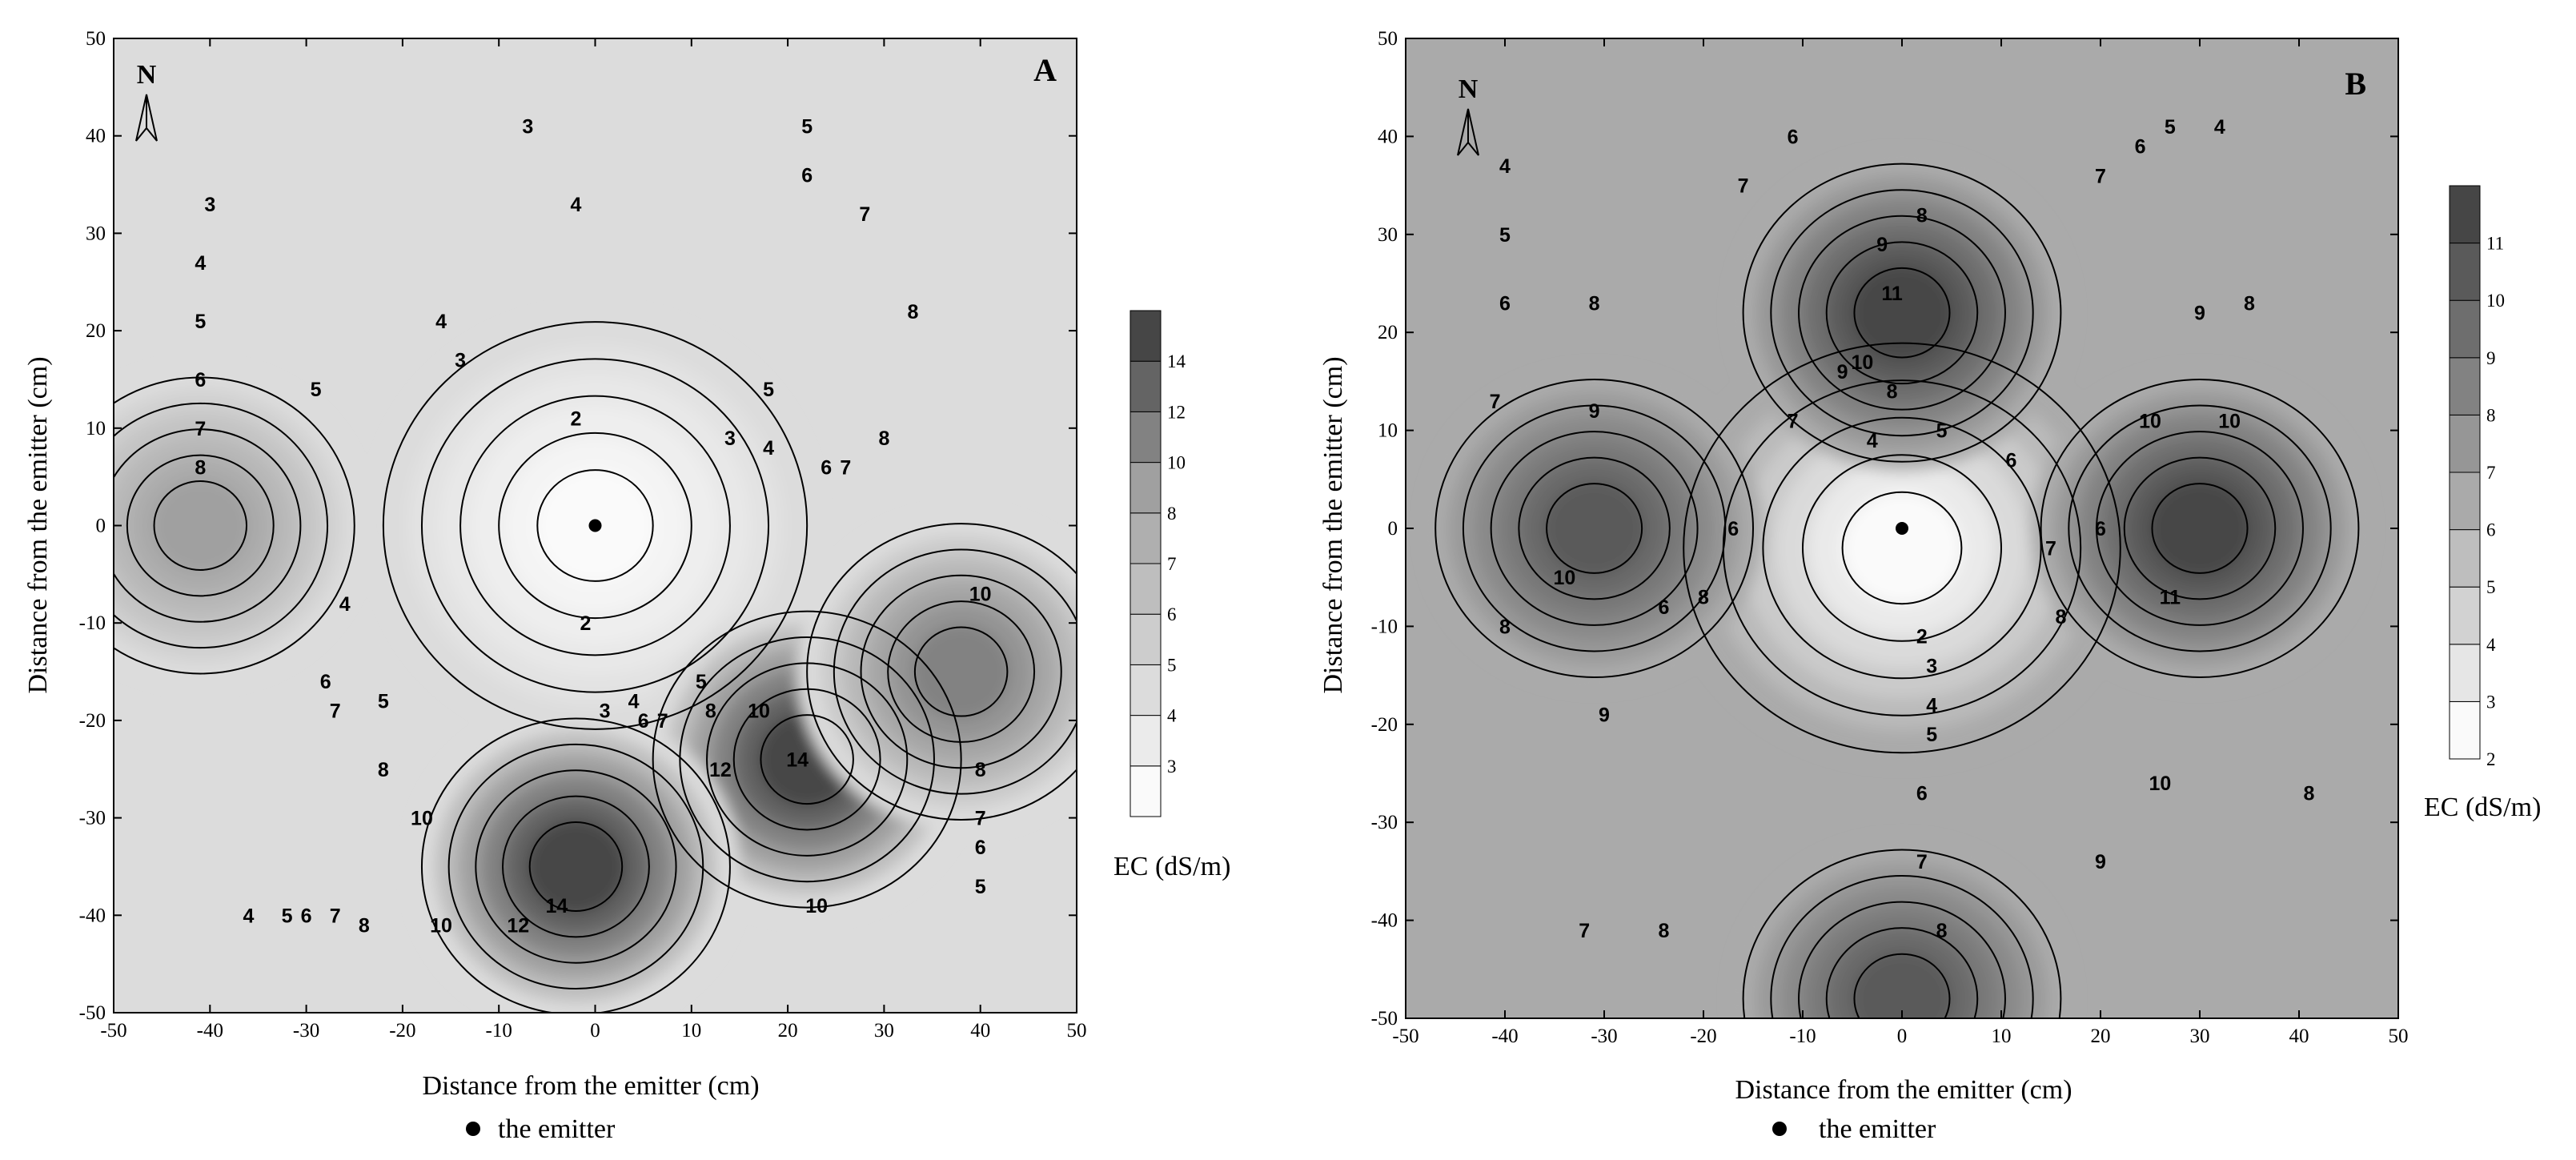  What do you see at coordinates (586, 623) in the screenshot?
I see `contour-label: 2` at bounding box center [586, 623].